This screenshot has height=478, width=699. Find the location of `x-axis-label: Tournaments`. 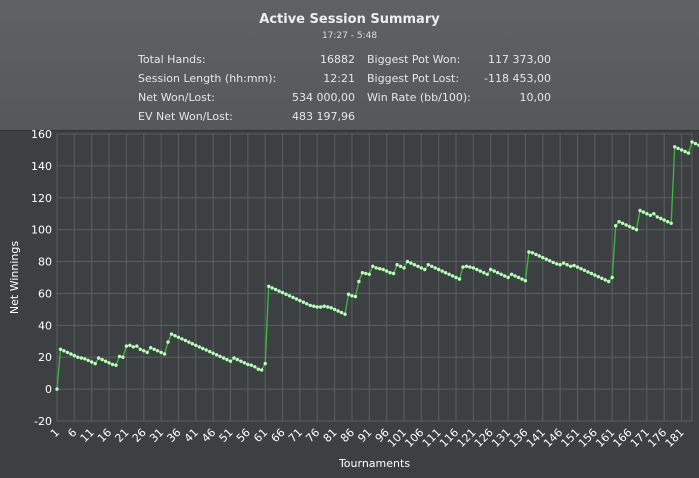

x-axis-label: Tournaments is located at coordinates (374, 463).